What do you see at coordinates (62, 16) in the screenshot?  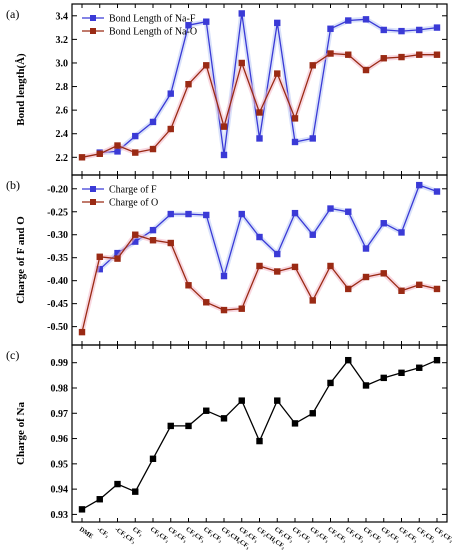 I see `y-tick-label: 3.4` at bounding box center [62, 16].